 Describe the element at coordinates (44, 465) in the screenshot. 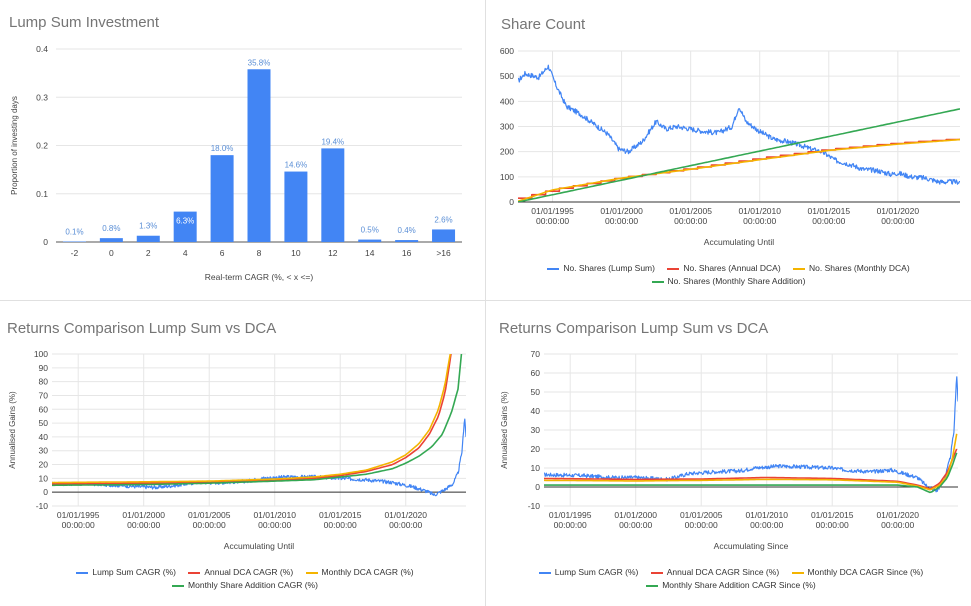

I see `y-tick-label: 20` at that location.